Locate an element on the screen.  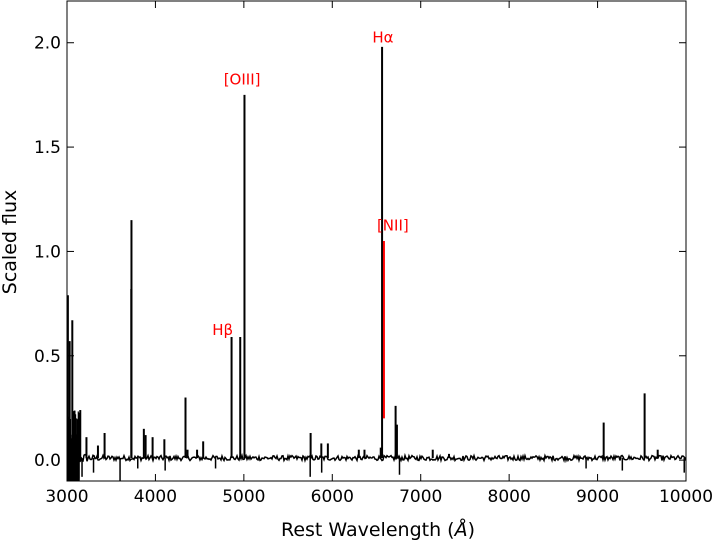
x-tick-label: 4000 is located at coordinates (155, 497).